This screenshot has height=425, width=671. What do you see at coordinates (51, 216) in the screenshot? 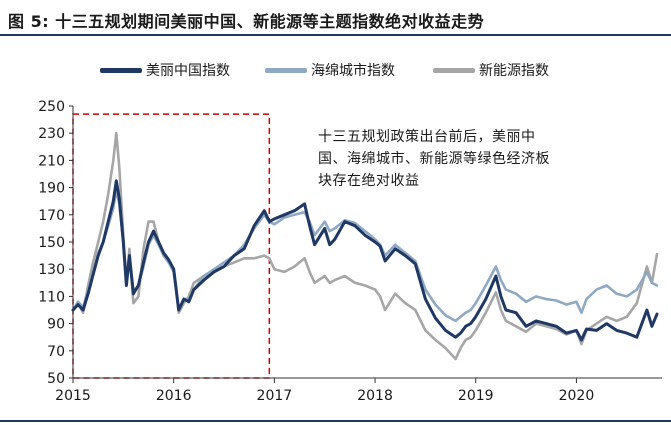
I see `y-tick-label: 170` at bounding box center [51, 216].